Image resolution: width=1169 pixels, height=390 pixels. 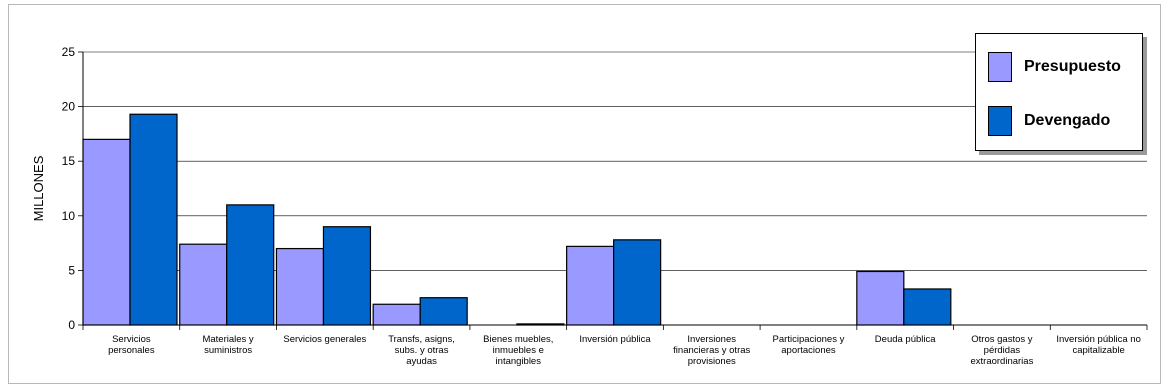 What do you see at coordinates (71, 325) in the screenshot?
I see `tick-label-y-0: 0` at bounding box center [71, 325].